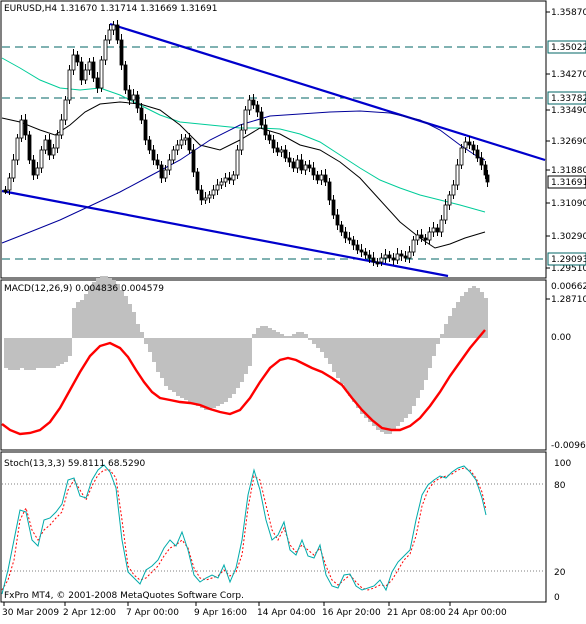 This screenshot has width=586, height=624. Describe the element at coordinates (566, 153) in the screenshot. I see `price-tags: 1.35022 1.33782 1.31691 1.29093` at that location.